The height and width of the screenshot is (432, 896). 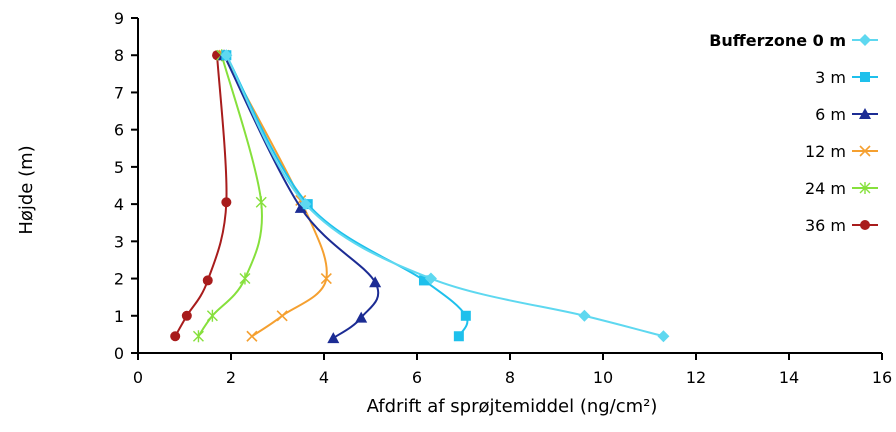 What do you see at coordinates (789, 377) in the screenshot?
I see `x-tick-label: 14` at bounding box center [789, 377].